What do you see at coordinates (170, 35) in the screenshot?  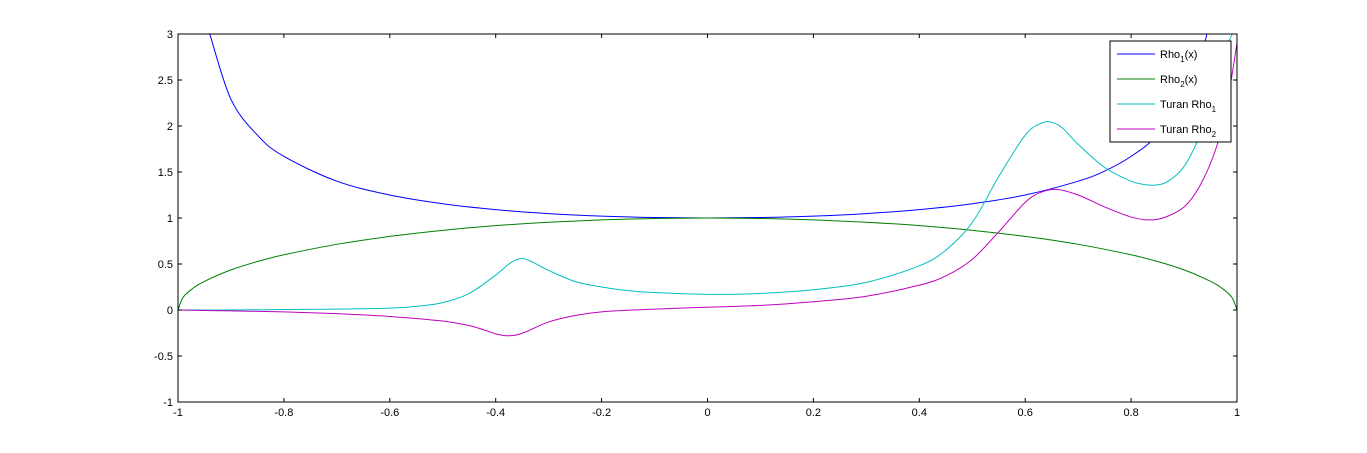 I see `y-tick-label: 3` at bounding box center [170, 35].